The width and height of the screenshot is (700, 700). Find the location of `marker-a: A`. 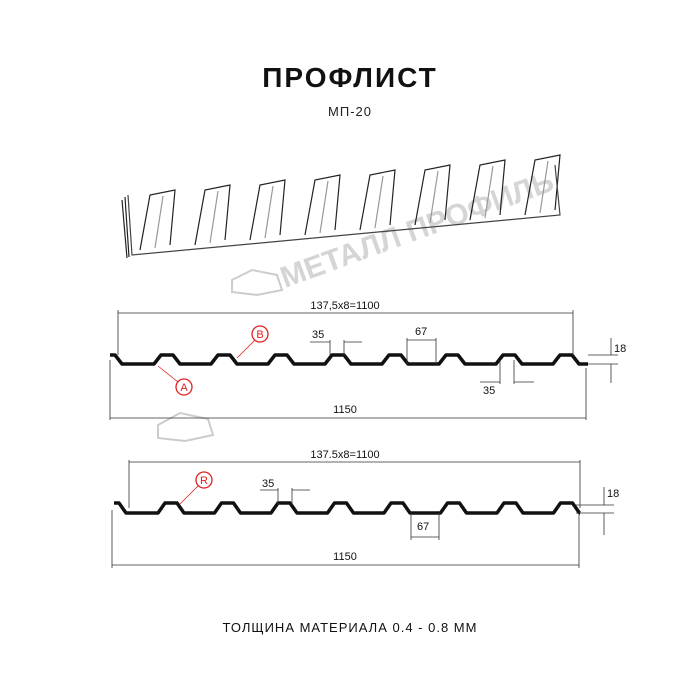

marker-a: A is located at coordinates (175, 380).